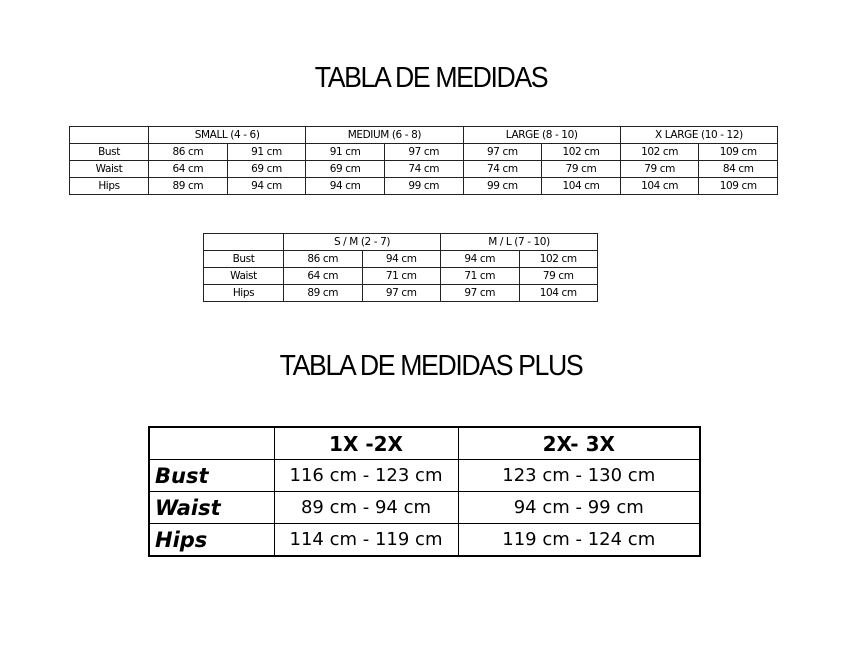  What do you see at coordinates (366, 475) in the screenshot?
I see `measurement-cell: 116 cm - 123 cm` at bounding box center [366, 475].